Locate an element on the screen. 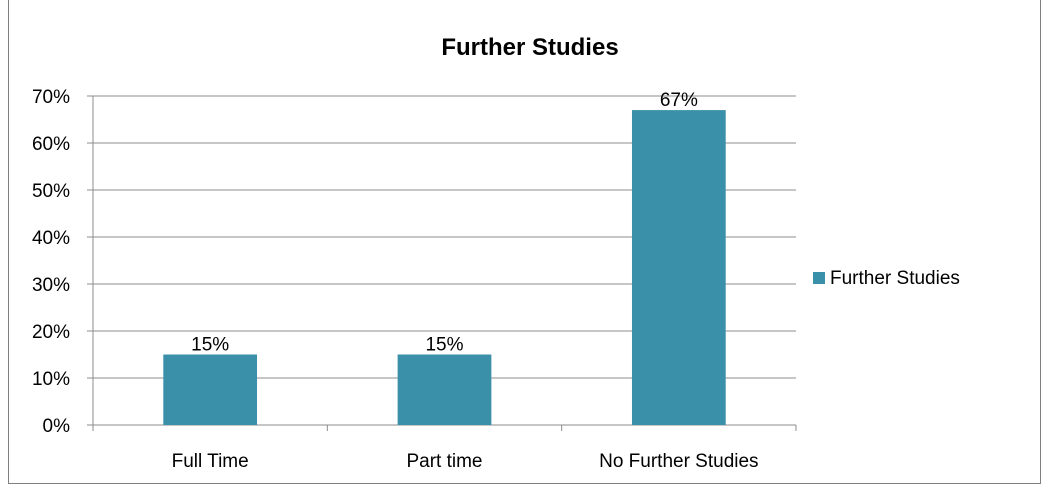  data-label: 67% is located at coordinates (679, 100).